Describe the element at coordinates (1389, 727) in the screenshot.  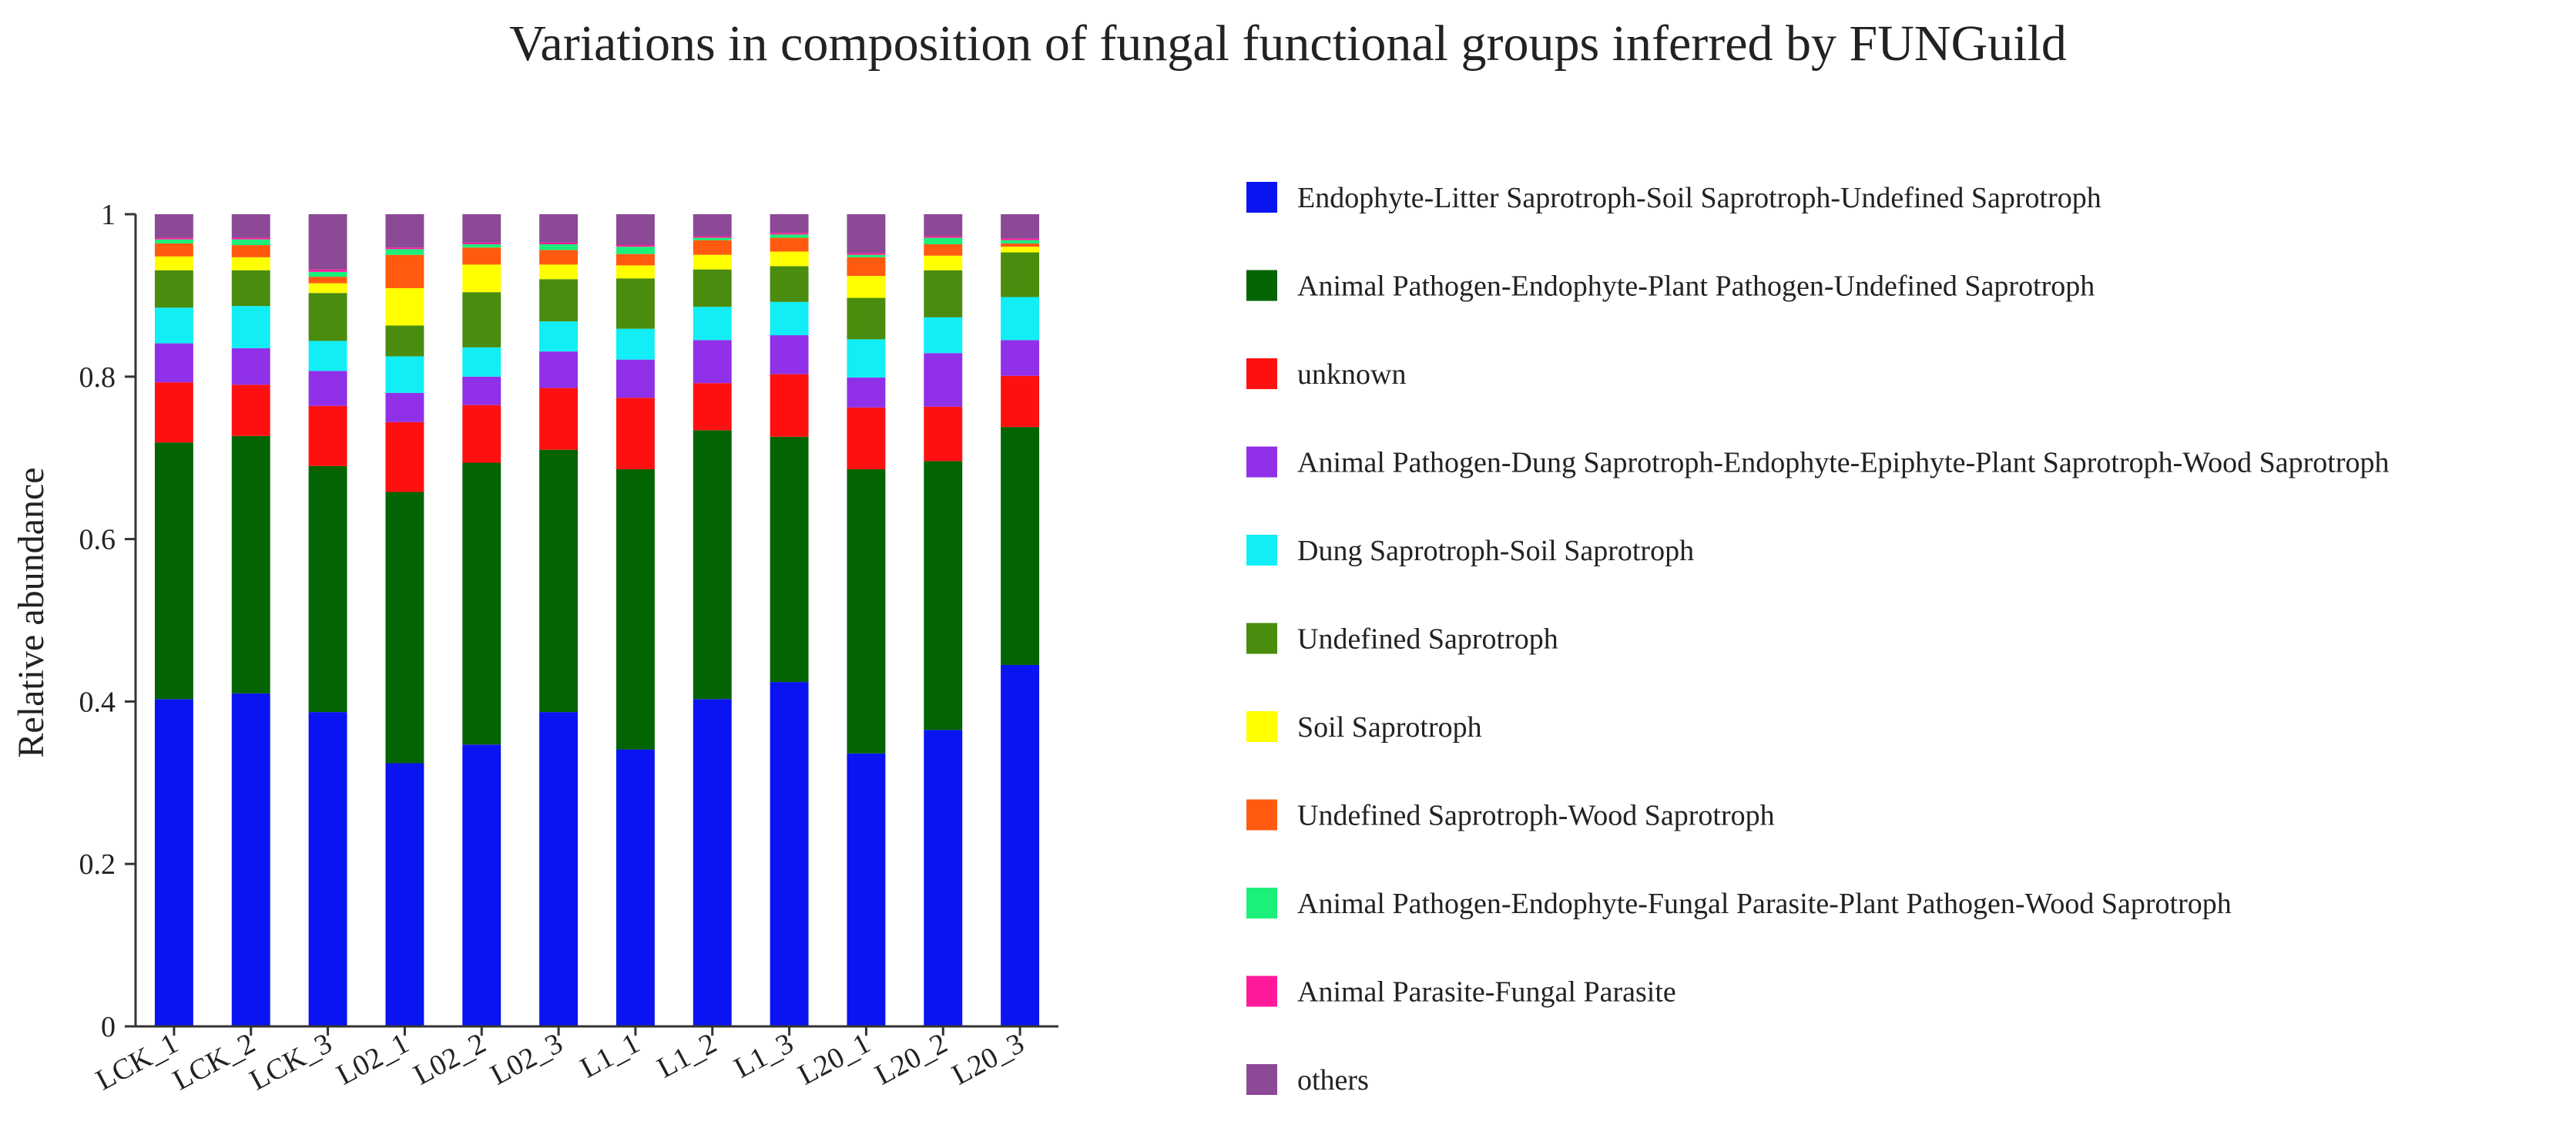
I see `legend-label: Soil Saprotroph` at that location.